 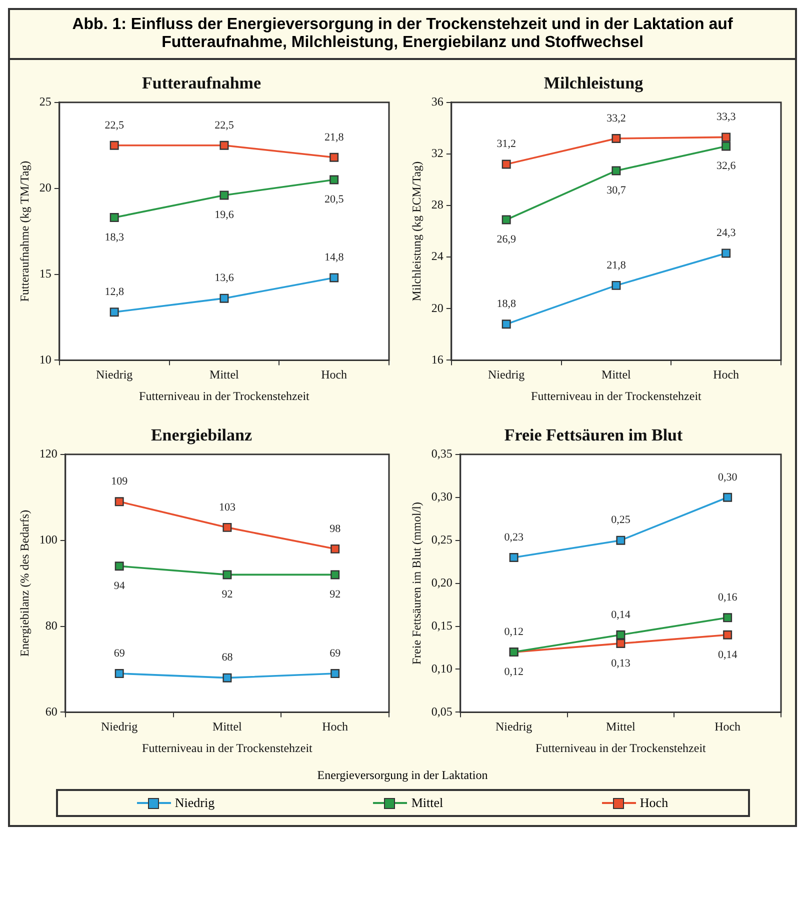 I want to click on legend-label: Niedrig, so click(x=194, y=803).